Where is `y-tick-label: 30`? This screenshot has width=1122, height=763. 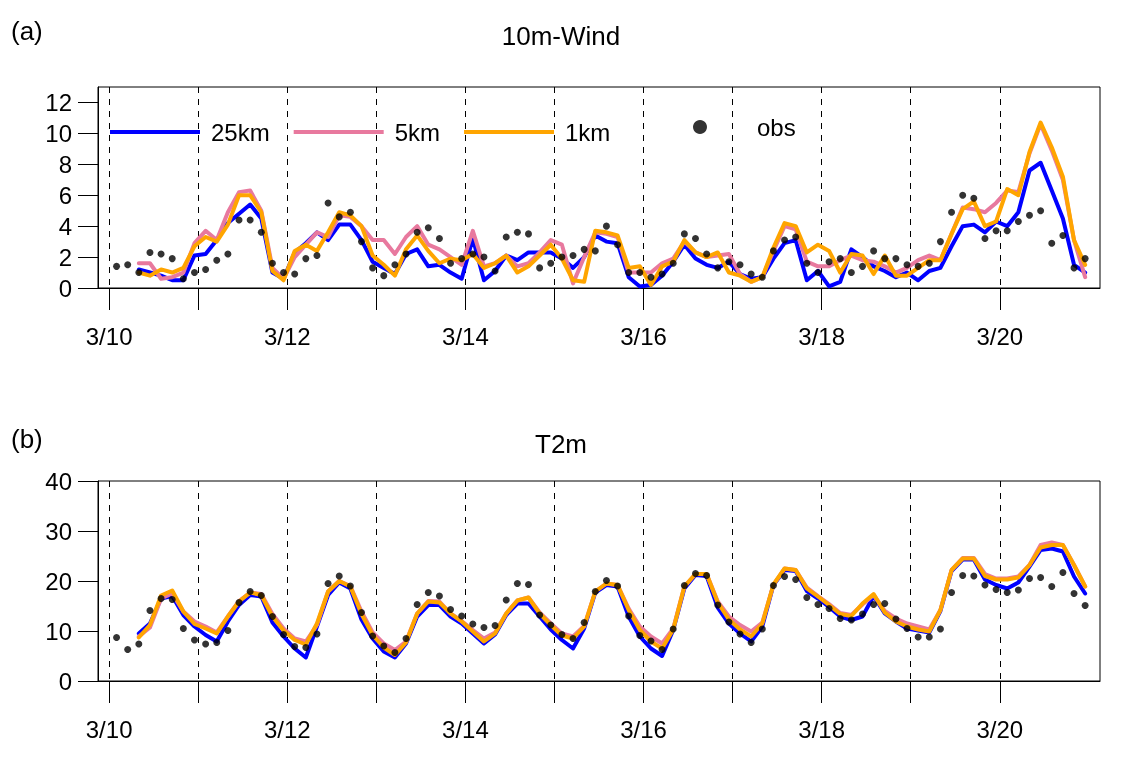
y-tick-label: 30 is located at coordinates (58, 531).